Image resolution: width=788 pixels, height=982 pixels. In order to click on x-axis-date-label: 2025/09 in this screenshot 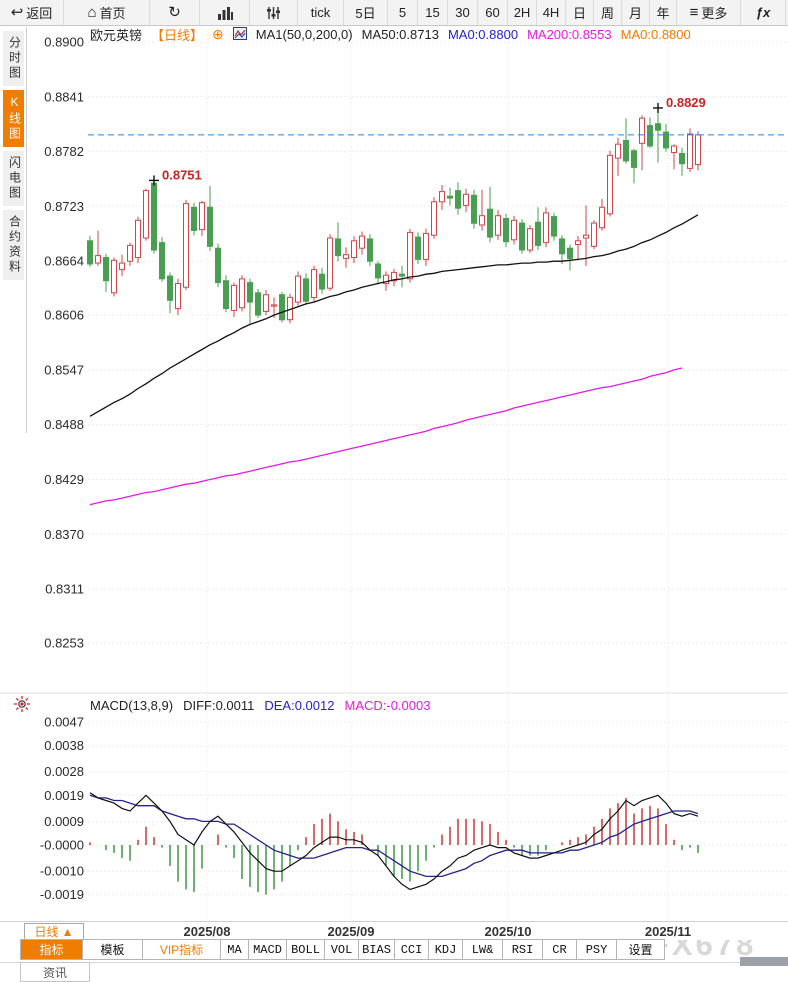, I will do `click(351, 931)`.